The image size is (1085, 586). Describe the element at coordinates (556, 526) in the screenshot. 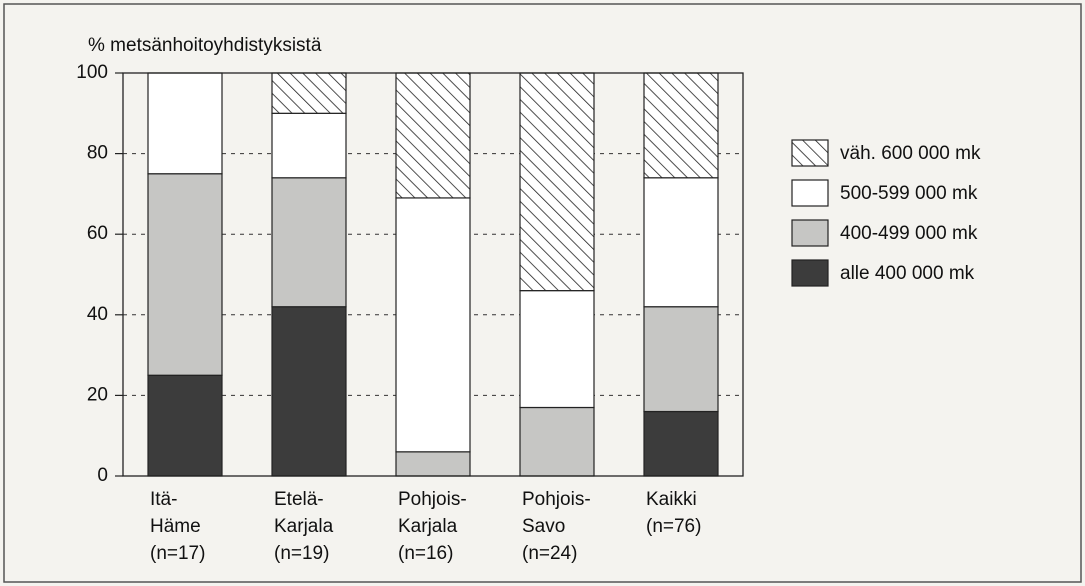

I see `x-tick-label: Pohjois- Savo (n=24)` at that location.